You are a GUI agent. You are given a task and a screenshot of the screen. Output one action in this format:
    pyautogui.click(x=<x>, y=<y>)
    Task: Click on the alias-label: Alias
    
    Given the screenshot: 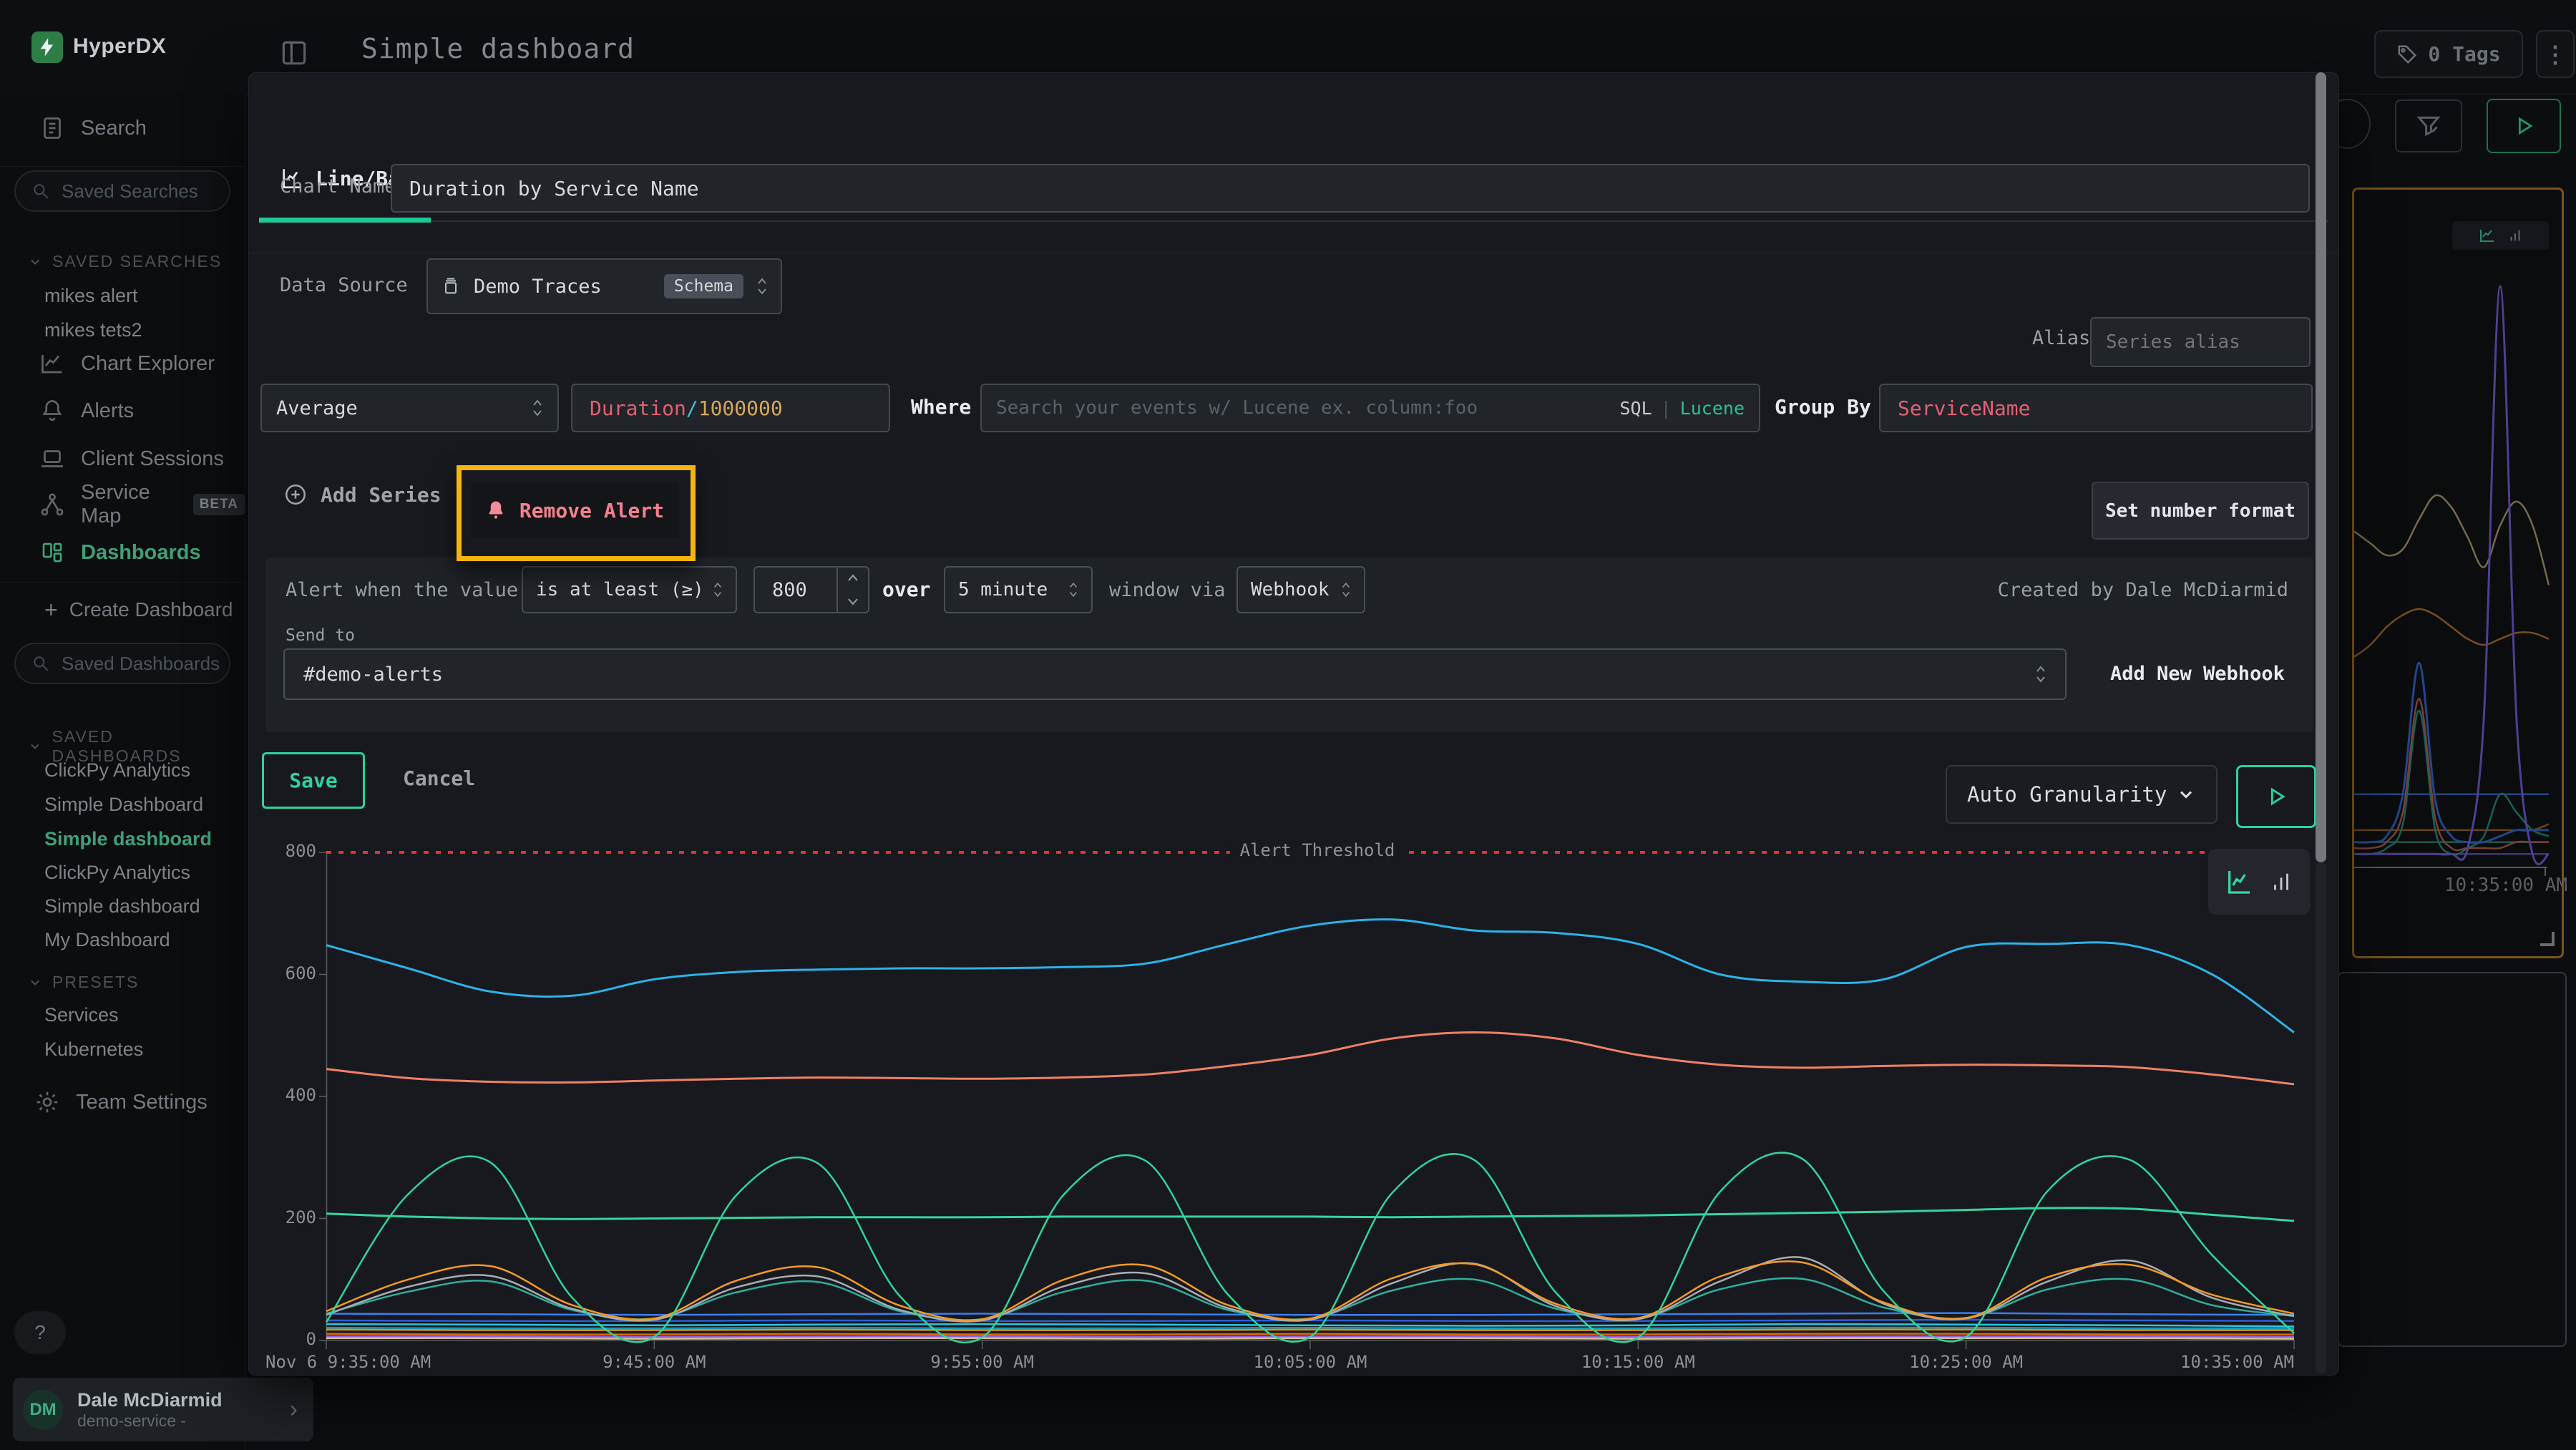 What is the action you would take?
    pyautogui.click(x=2061, y=338)
    